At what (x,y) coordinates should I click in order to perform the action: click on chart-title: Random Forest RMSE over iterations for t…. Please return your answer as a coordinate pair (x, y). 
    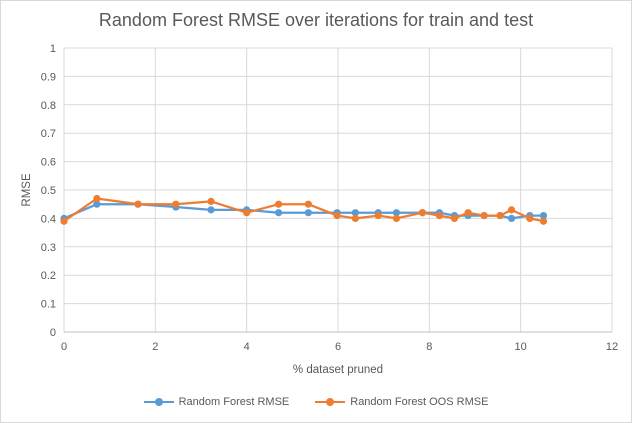
    Looking at the image, I should click on (316, 20).